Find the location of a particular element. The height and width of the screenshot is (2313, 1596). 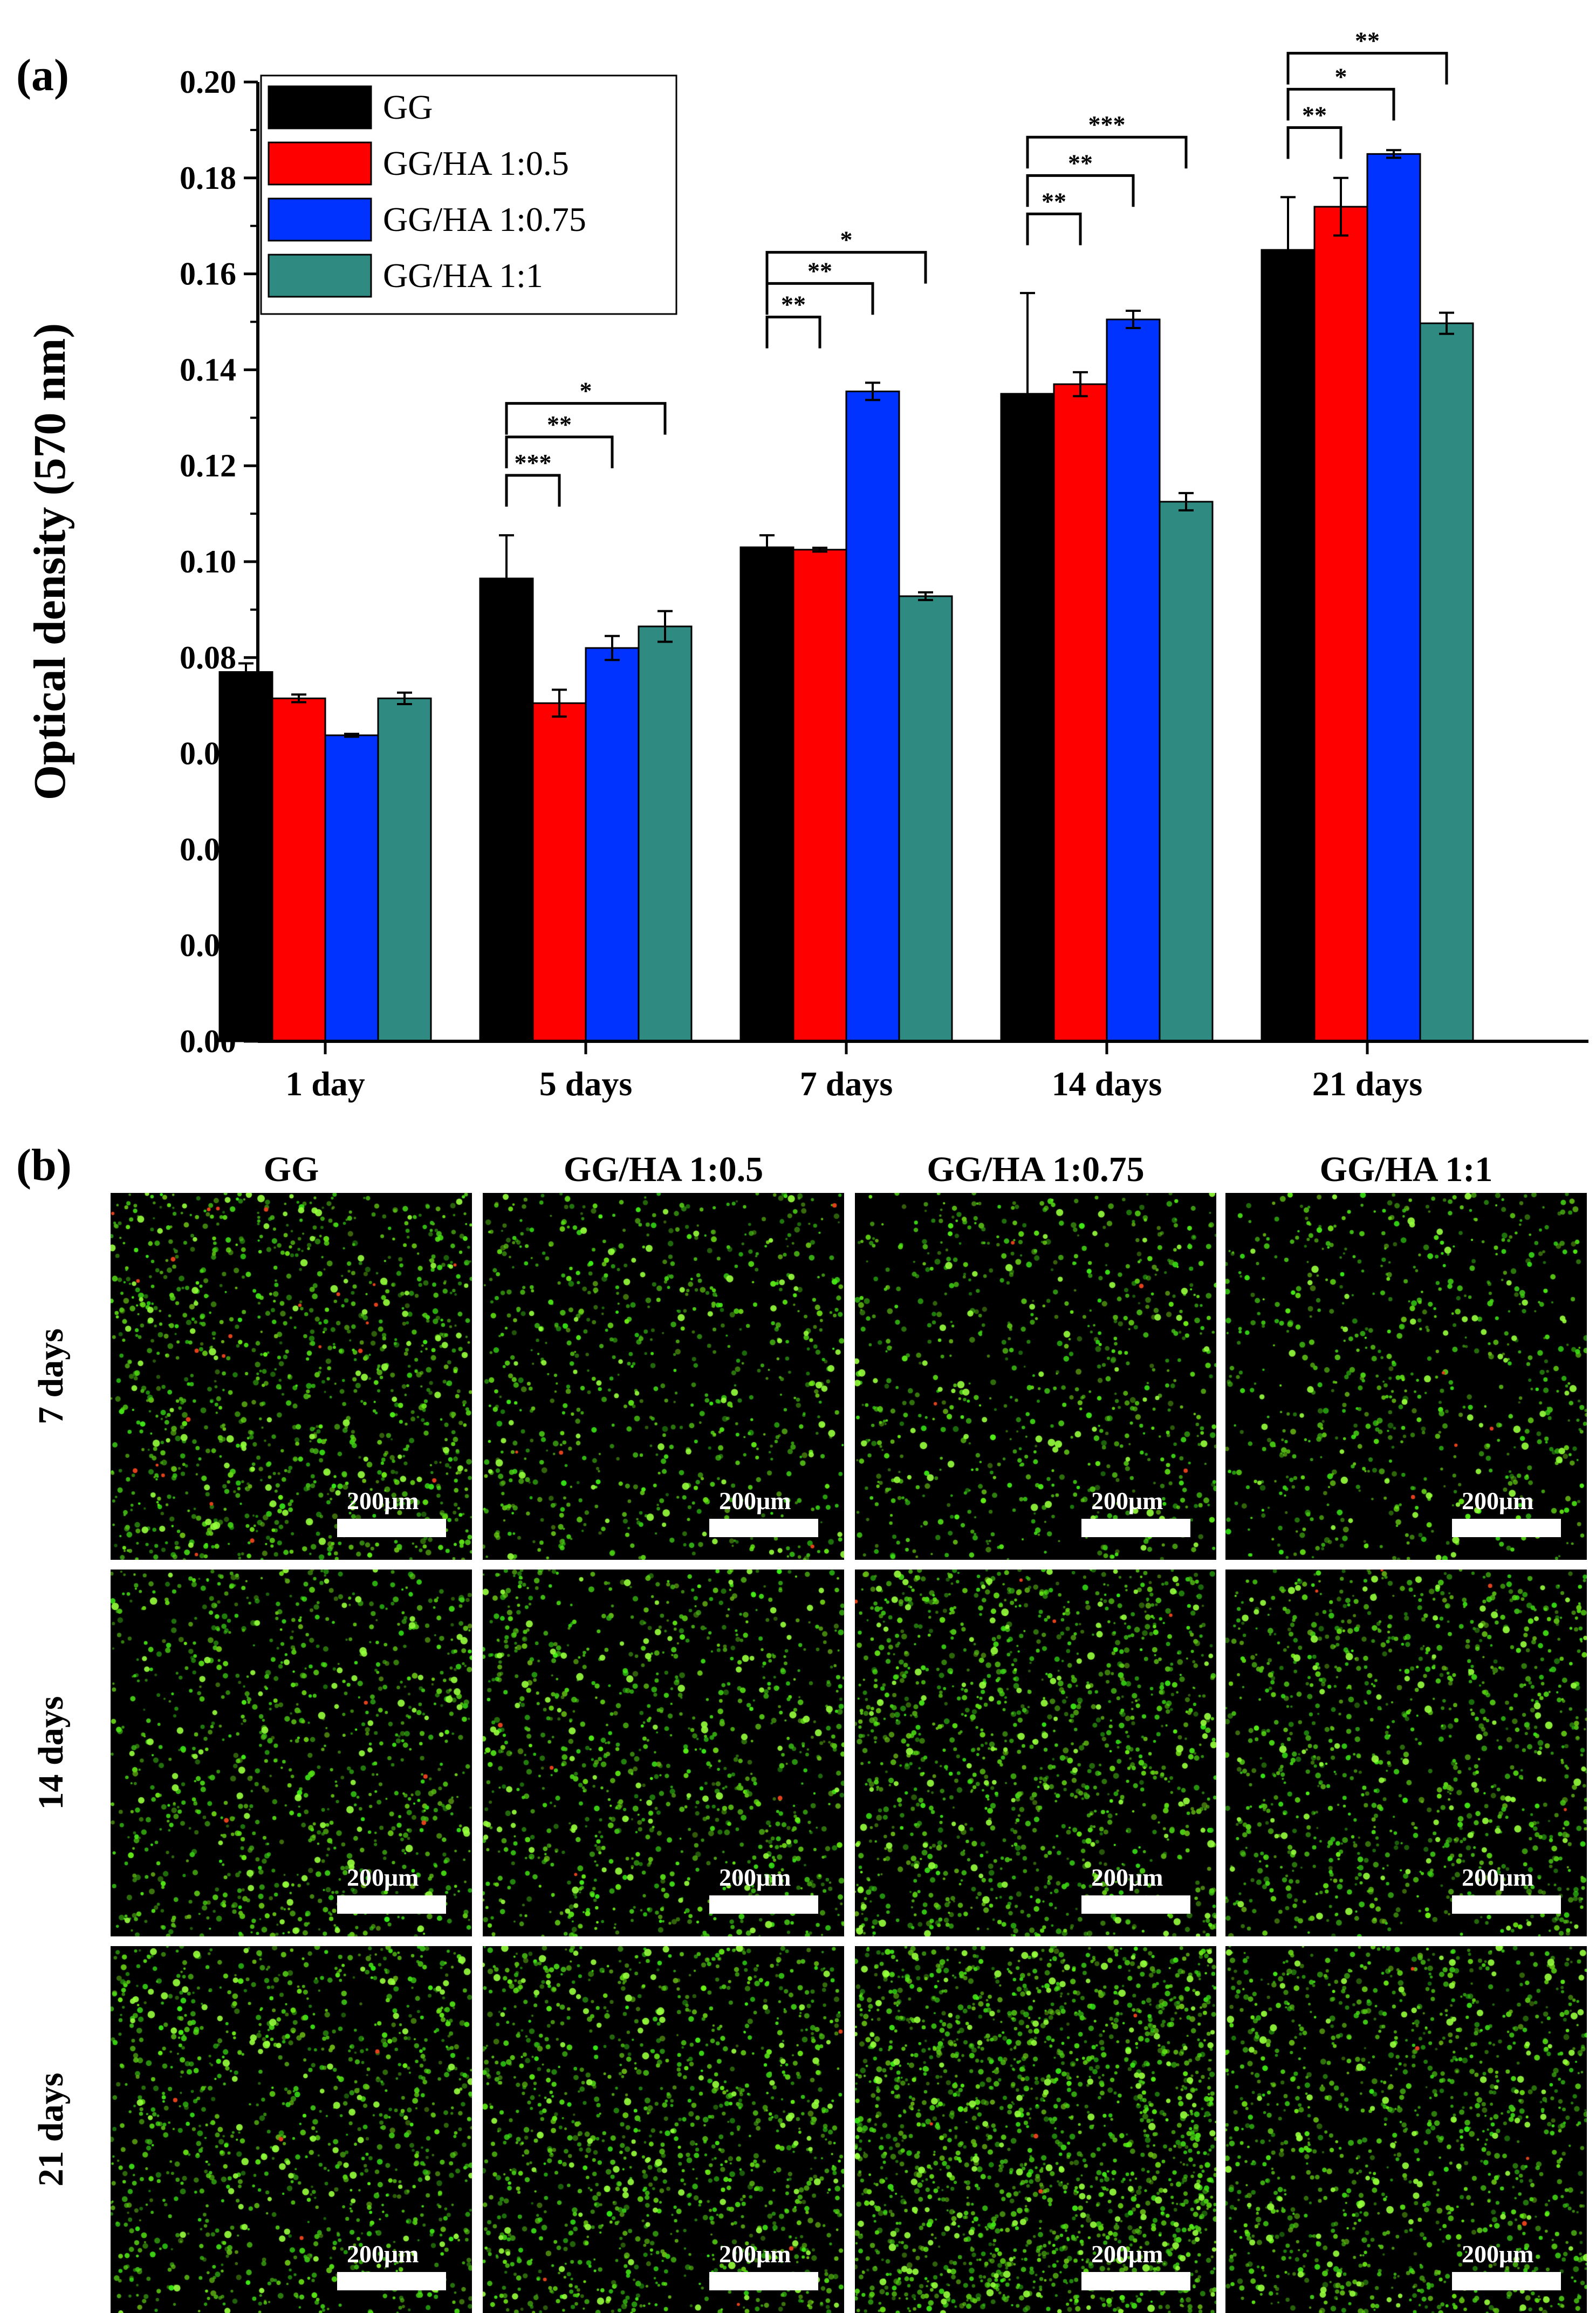

micrograph-gg-ha-1-0.75-21-days: 200μm is located at coordinates (1035, 2129).